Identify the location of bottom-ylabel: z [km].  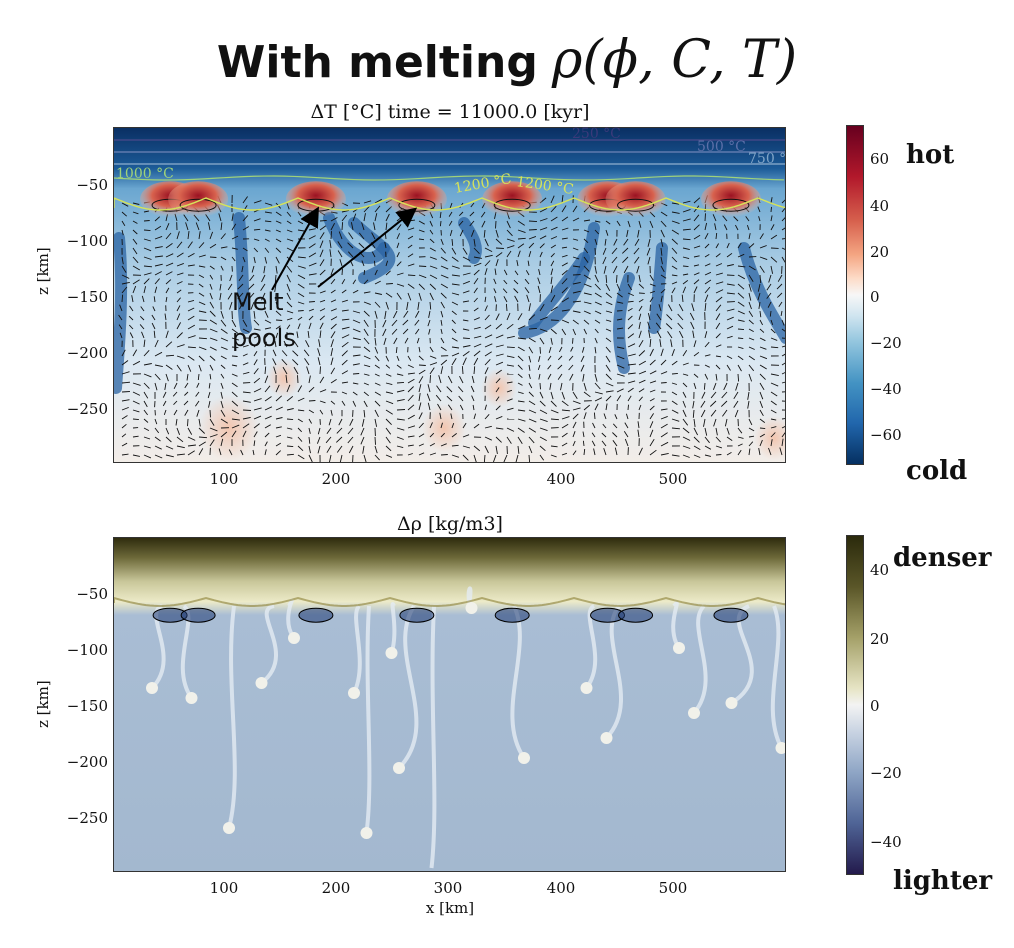
(43, 704).